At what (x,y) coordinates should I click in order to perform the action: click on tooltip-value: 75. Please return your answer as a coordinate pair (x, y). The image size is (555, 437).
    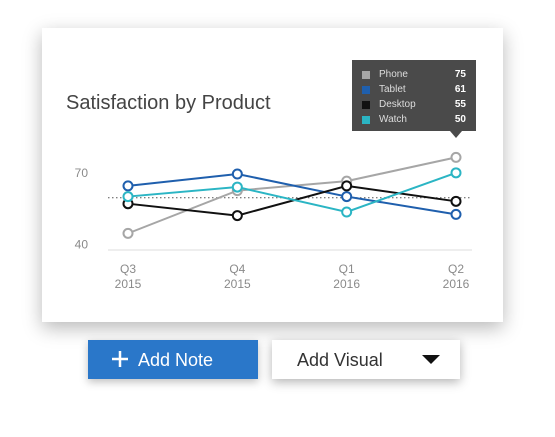
    Looking at the image, I should click on (460, 74).